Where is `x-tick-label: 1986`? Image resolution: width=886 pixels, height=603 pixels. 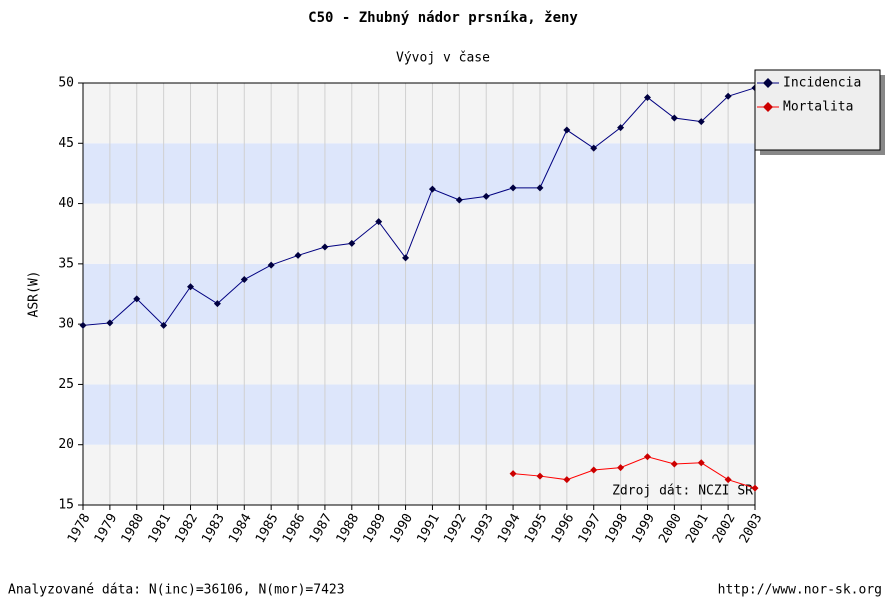
x-tick-label: 1986 is located at coordinates (294, 528).